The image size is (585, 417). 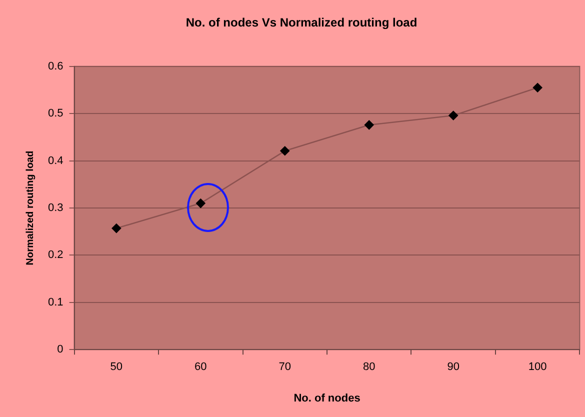 I want to click on y-tick-label: 0.1, so click(x=56, y=302).